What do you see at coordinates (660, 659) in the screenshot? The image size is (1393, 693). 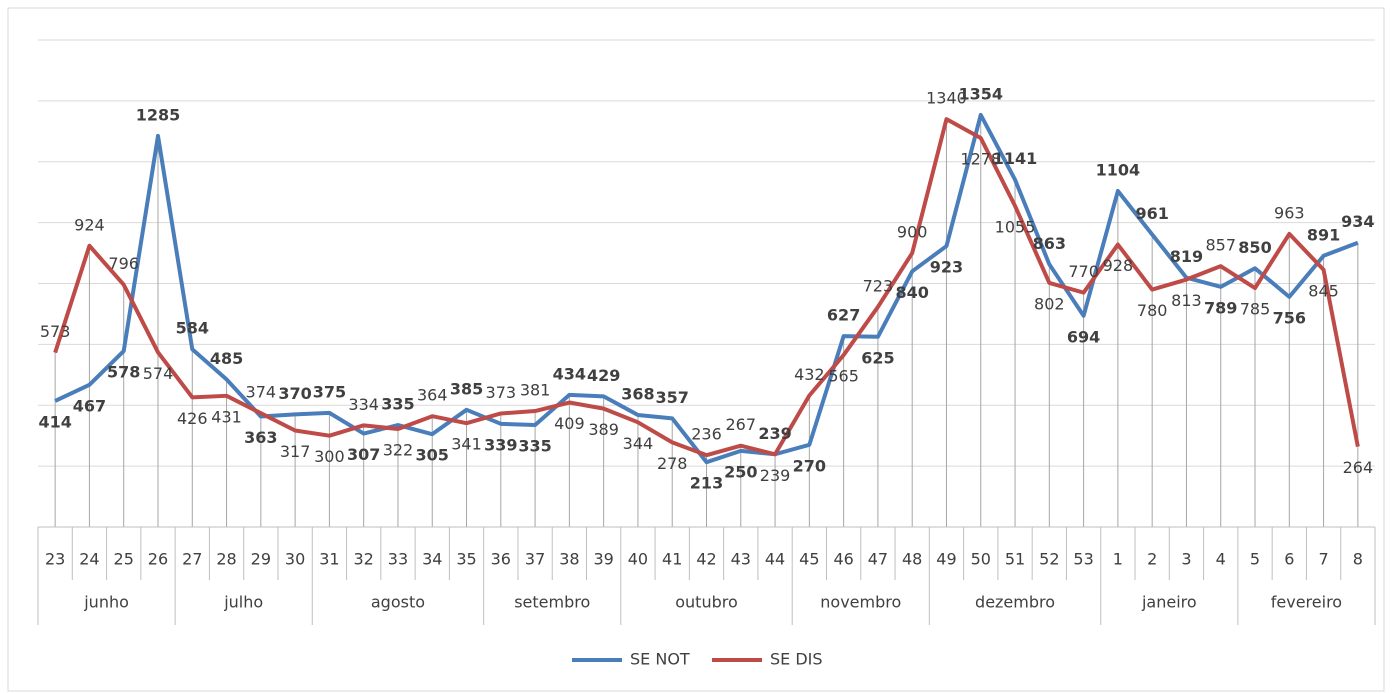 I see `legend-label: SE NOT` at bounding box center [660, 659].